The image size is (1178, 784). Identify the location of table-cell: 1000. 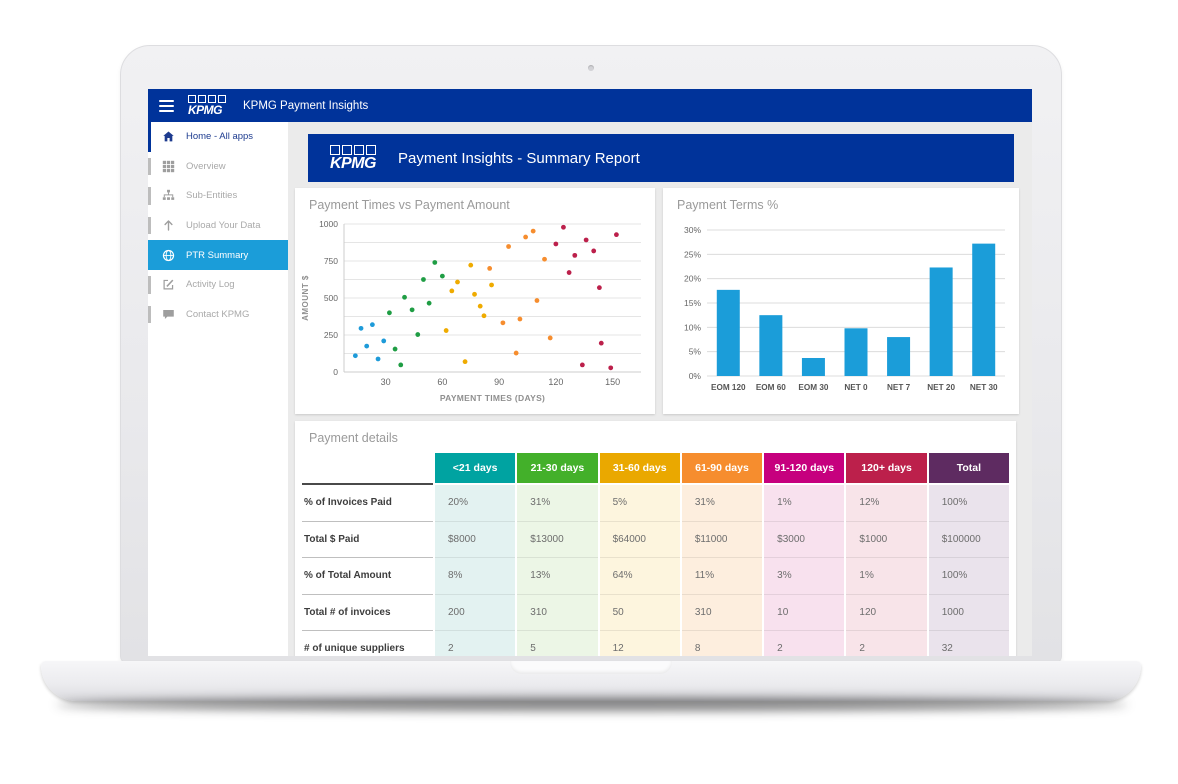
(968, 612).